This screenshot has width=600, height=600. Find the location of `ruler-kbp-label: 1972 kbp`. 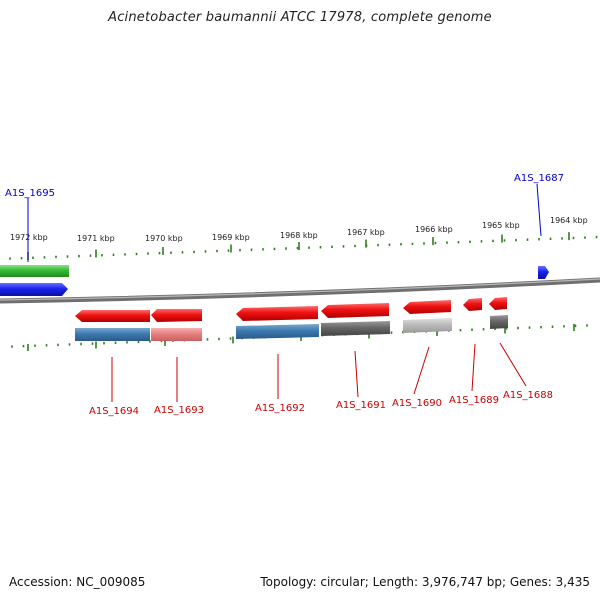

ruler-kbp-label: 1972 kbp is located at coordinates (29, 237).